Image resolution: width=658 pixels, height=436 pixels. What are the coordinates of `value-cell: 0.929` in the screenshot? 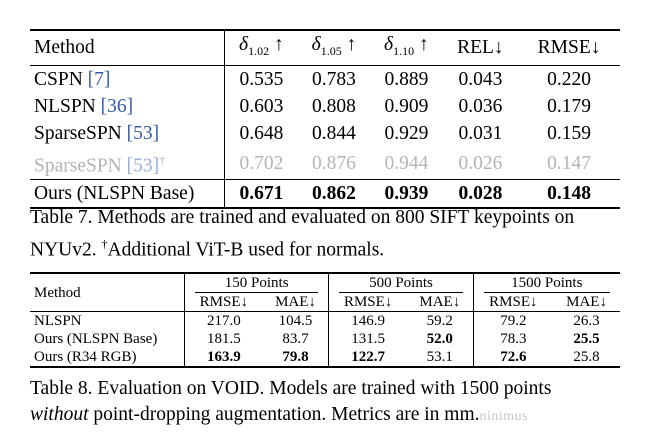 It's located at (406, 133).